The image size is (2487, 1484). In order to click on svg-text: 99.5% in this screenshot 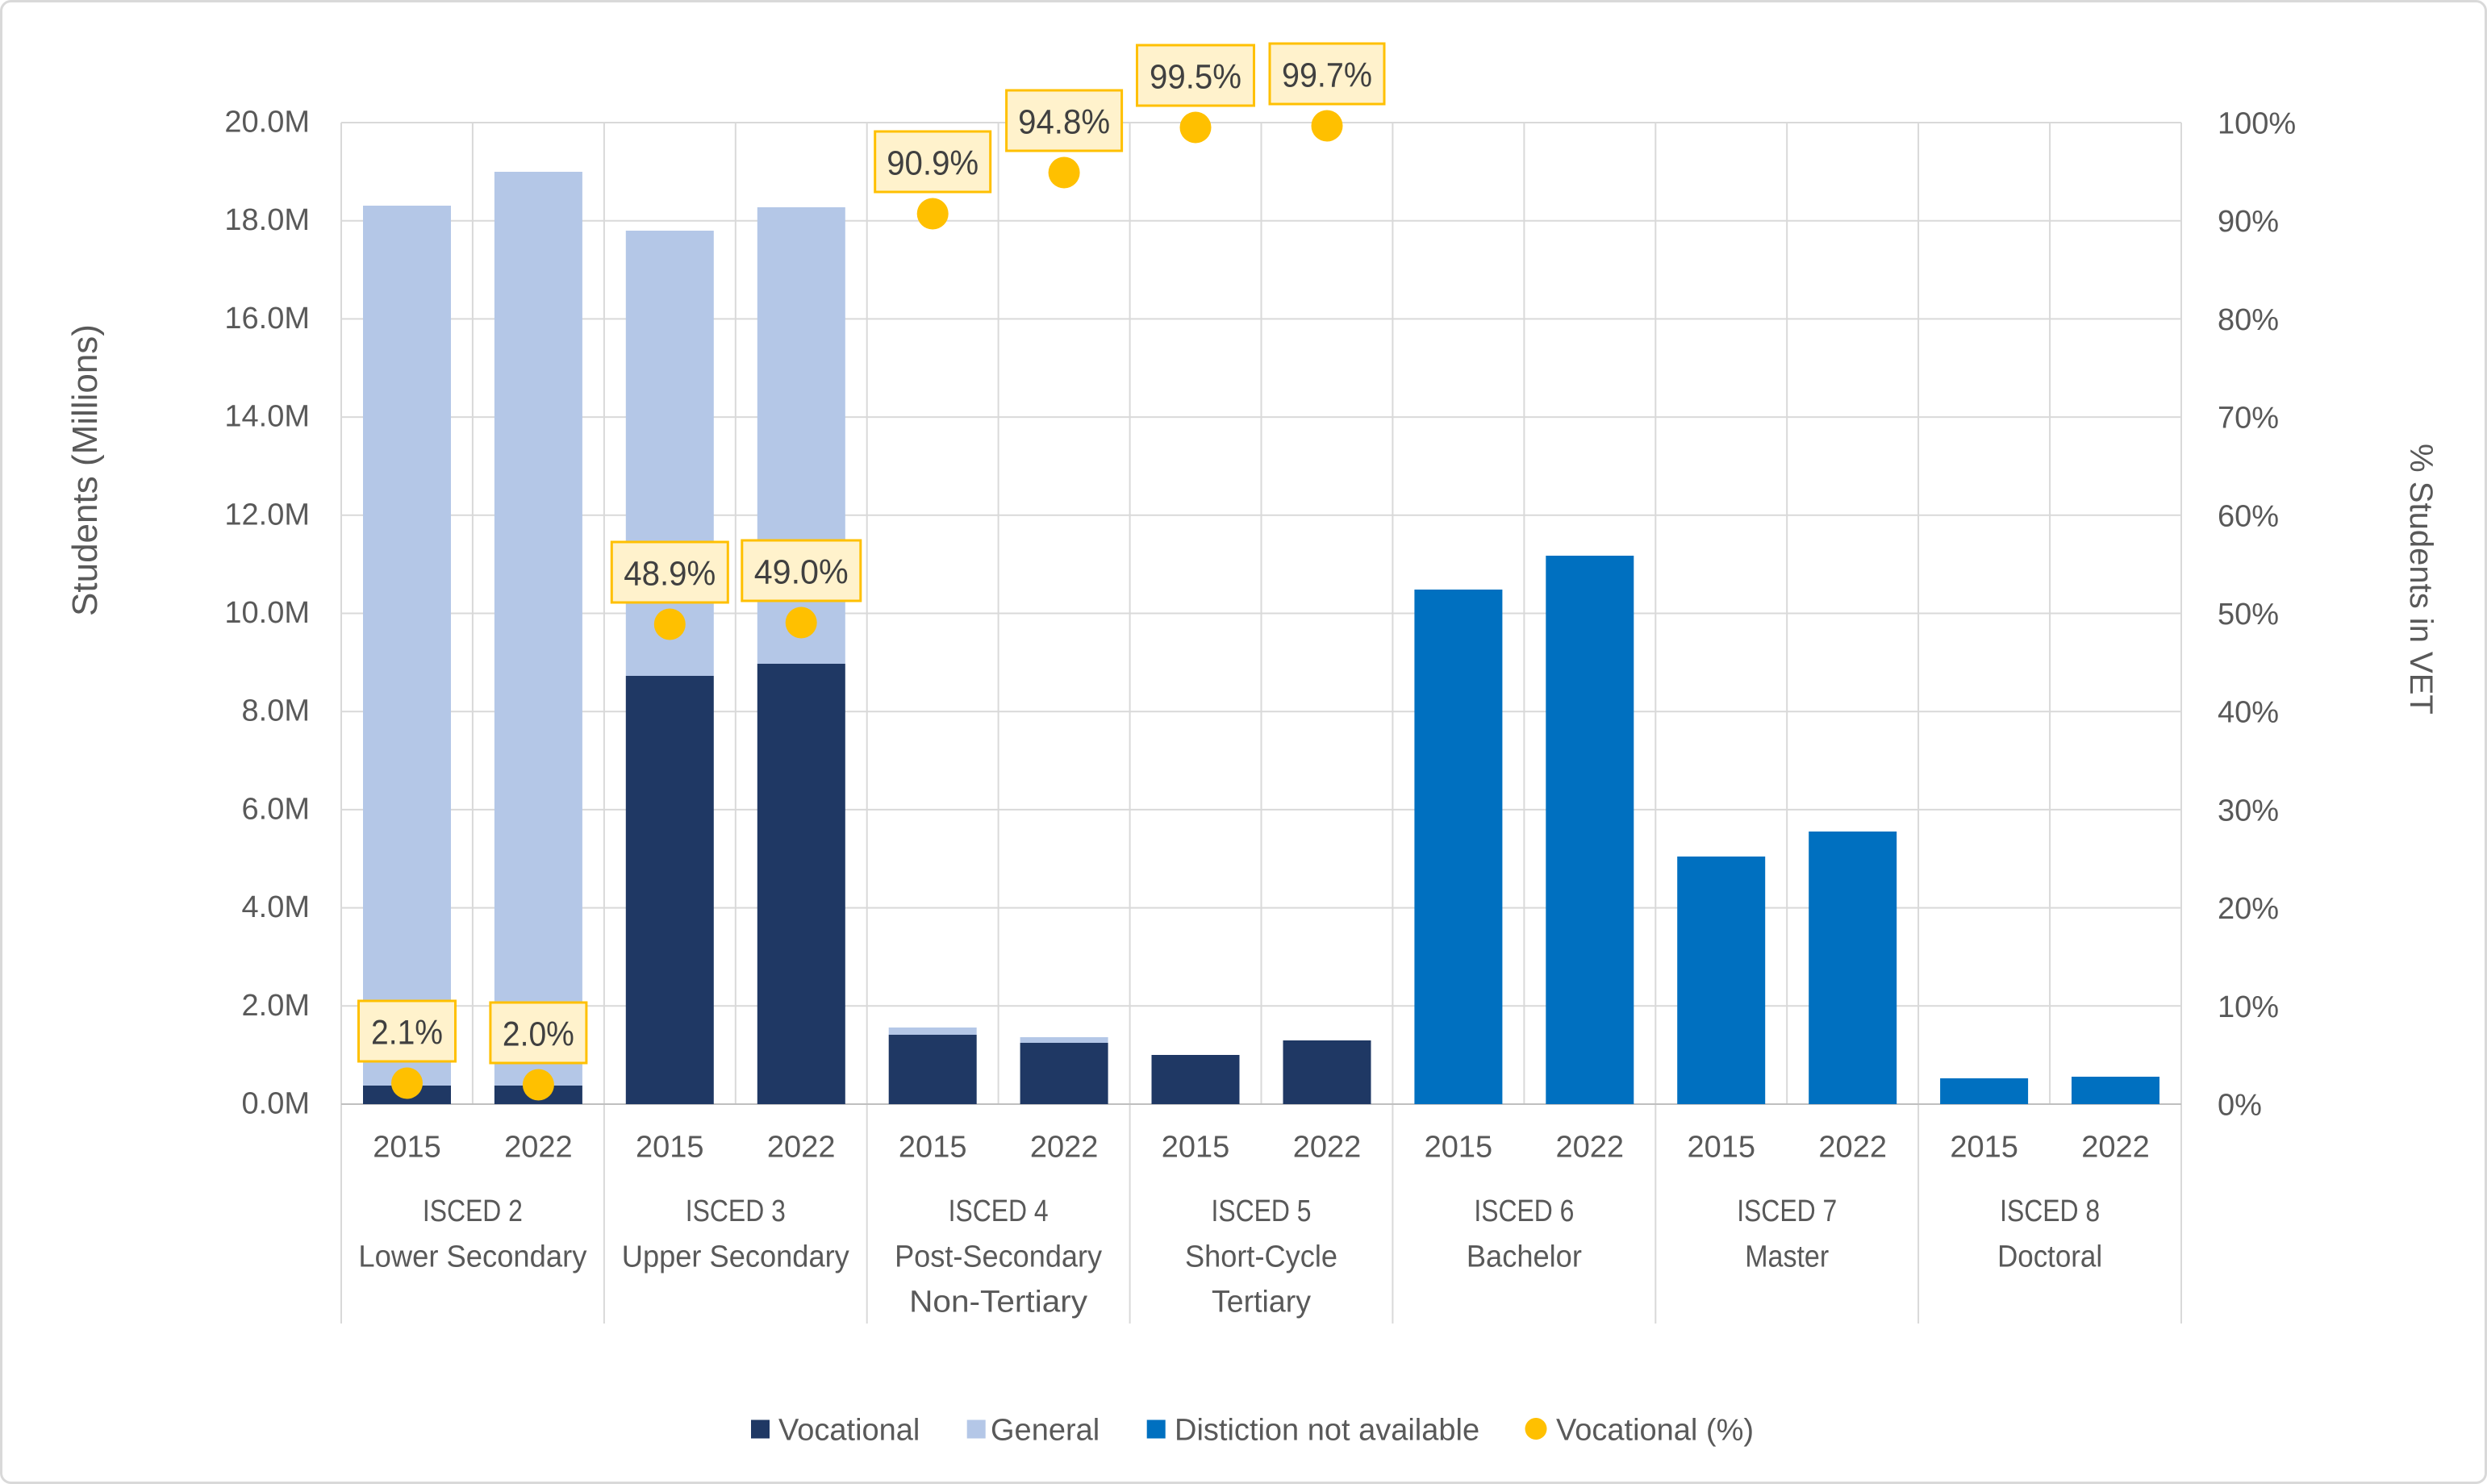, I will do `click(1195, 78)`.